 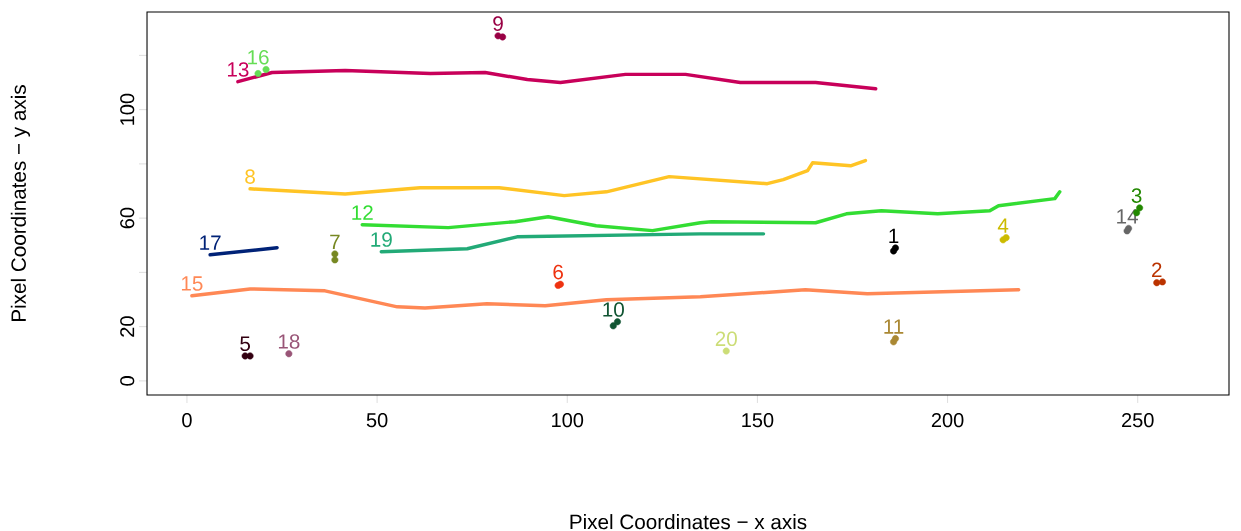 What do you see at coordinates (1157, 269) in the screenshot?
I see `series-label: 2` at bounding box center [1157, 269].